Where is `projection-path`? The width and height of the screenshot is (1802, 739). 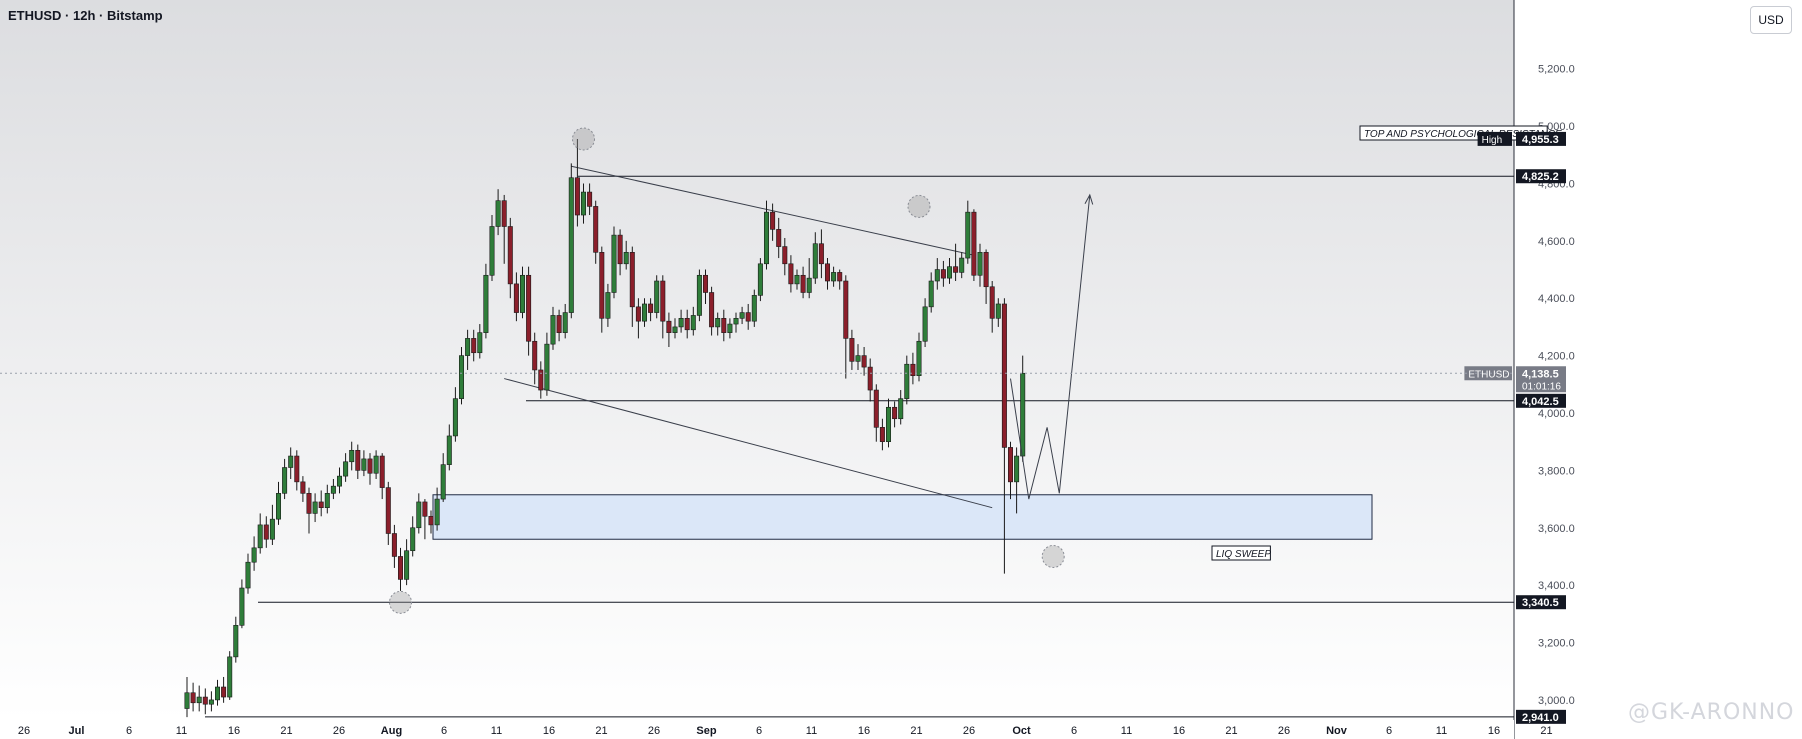
projection-path is located at coordinates (1050, 347).